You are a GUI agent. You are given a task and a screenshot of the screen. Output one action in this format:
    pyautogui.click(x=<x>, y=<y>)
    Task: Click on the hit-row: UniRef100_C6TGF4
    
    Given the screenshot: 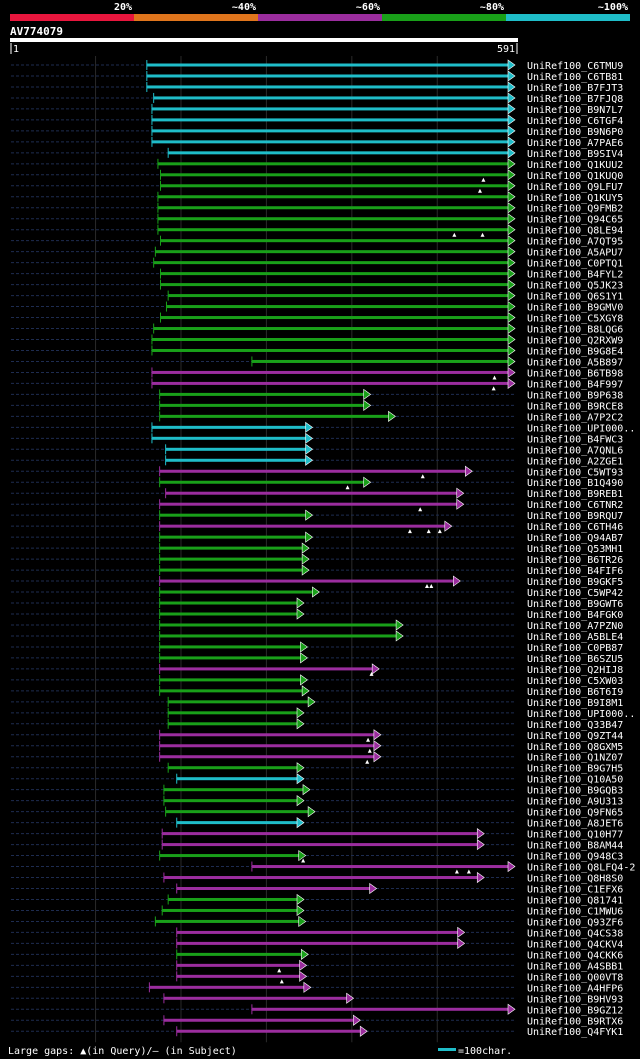 What is the action you would take?
    pyautogui.click(x=317, y=120)
    